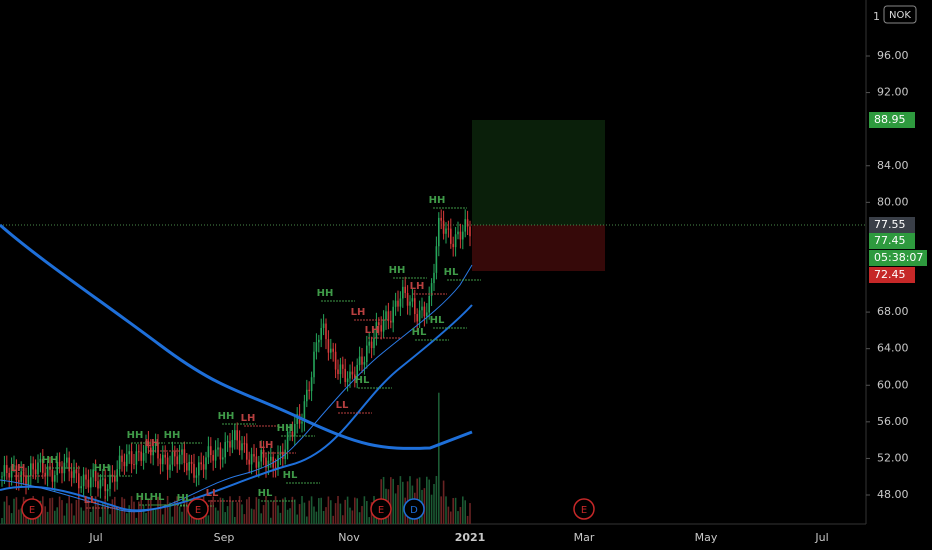 The height and width of the screenshot is (550, 932). Describe the element at coordinates (821, 537) in the screenshot. I see `time-tick-label: Jul` at that location.